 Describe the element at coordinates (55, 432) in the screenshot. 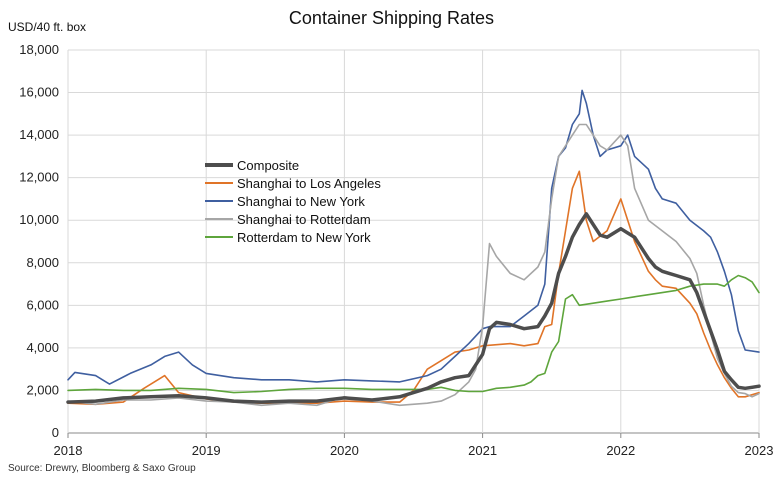

I see `y-tick-label: 0` at that location.